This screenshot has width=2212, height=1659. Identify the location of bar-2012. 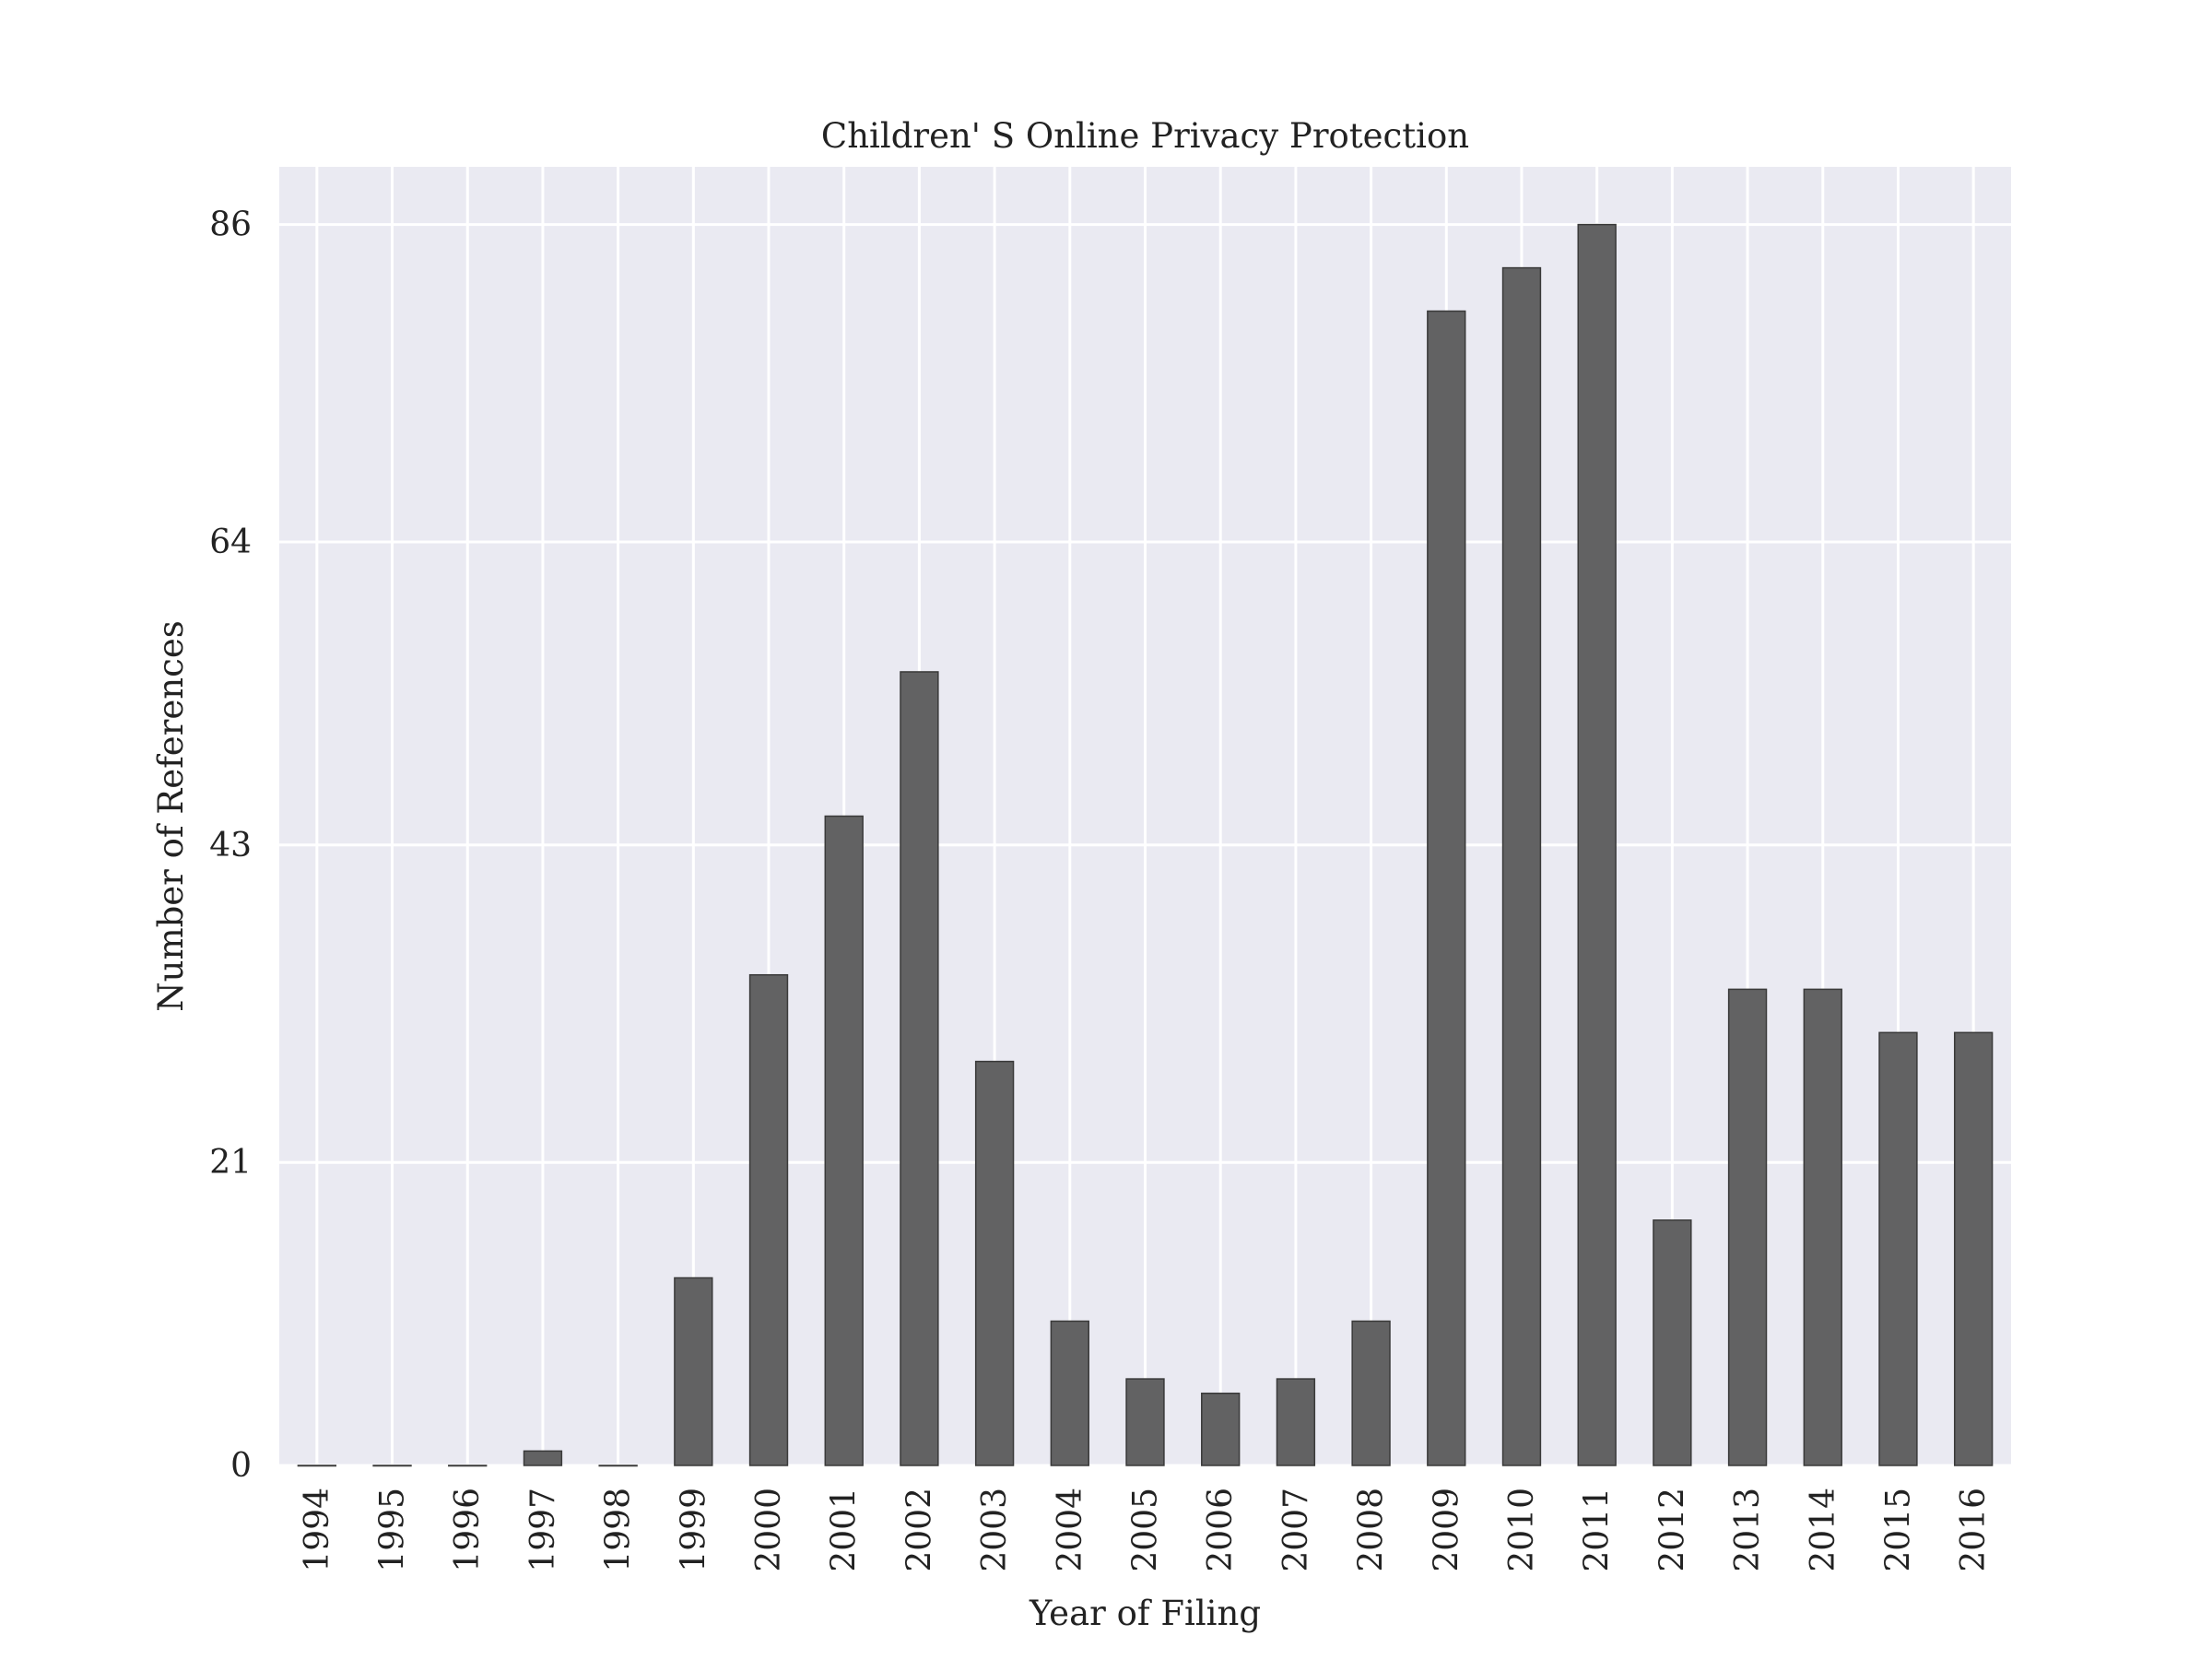
(1672, 1342).